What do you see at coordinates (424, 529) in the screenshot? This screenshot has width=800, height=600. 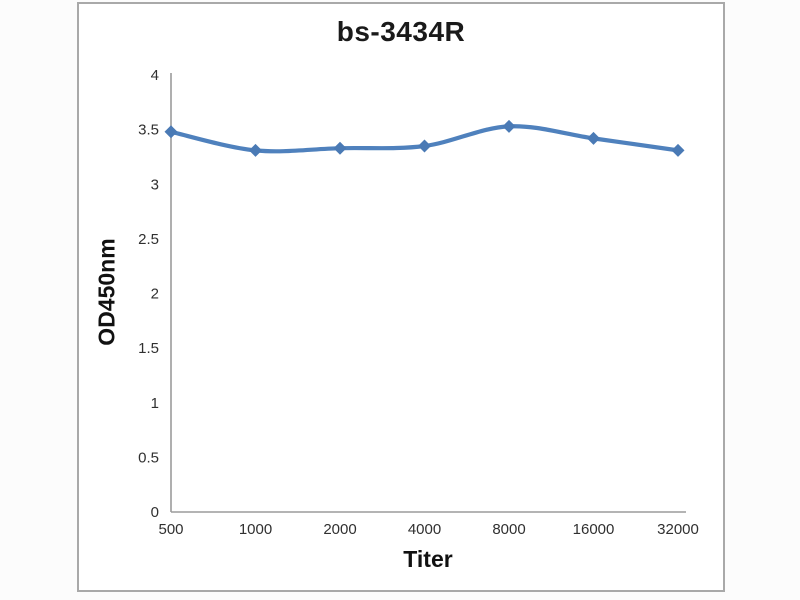 I see `x-tick-label: 4000` at bounding box center [424, 529].